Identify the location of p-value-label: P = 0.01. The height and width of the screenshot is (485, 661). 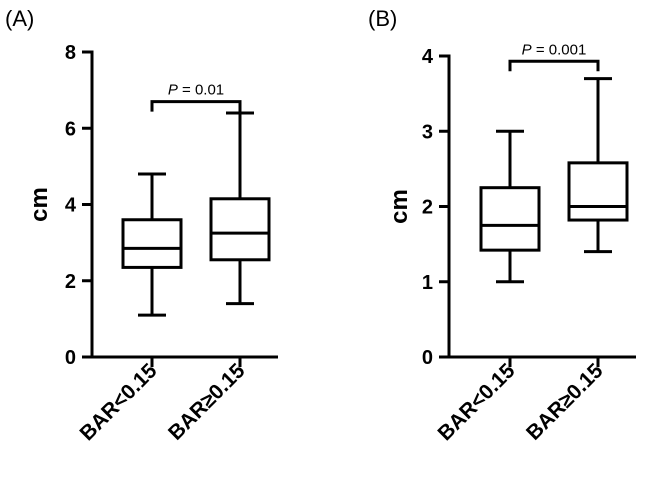
(196, 90).